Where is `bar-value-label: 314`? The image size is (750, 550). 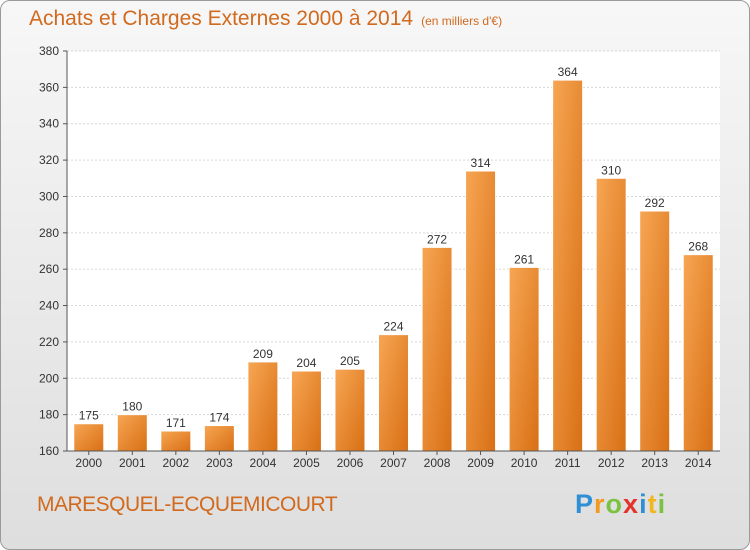 bar-value-label: 314 is located at coordinates (481, 163).